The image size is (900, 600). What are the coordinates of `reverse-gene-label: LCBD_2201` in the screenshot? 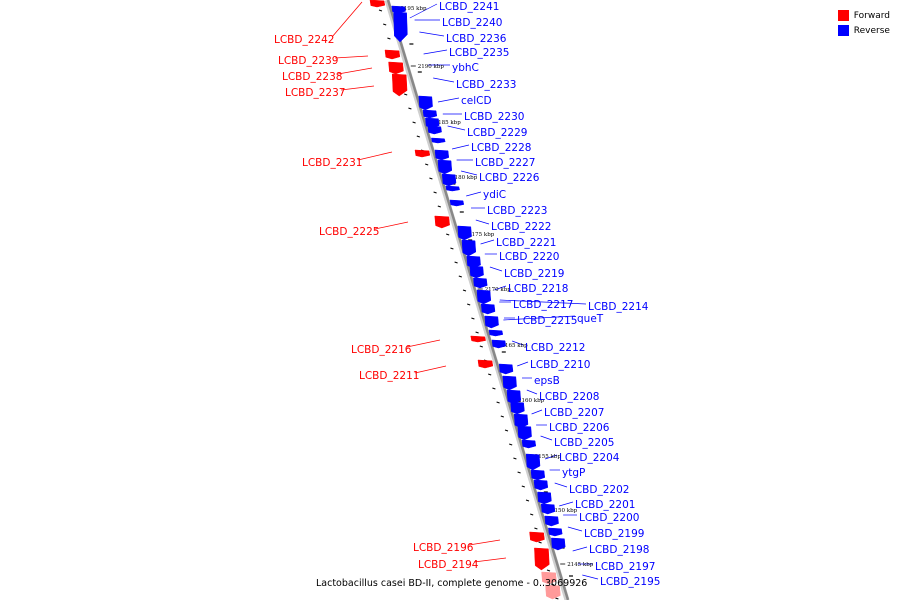 It's located at (605, 505).